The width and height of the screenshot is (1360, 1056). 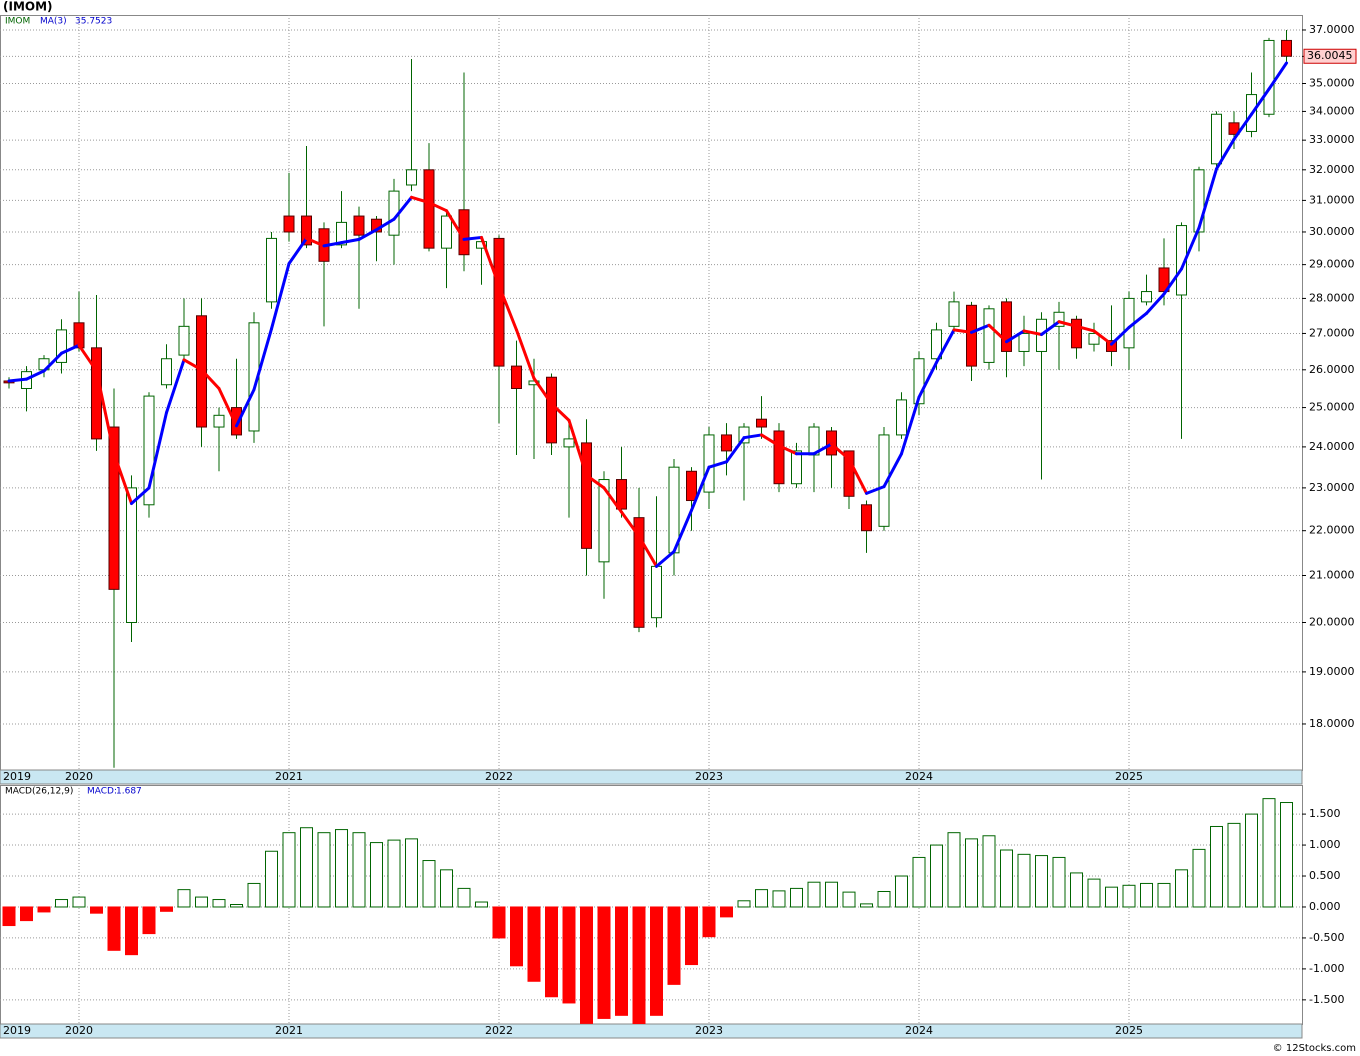 I want to click on y-tick-label: 22.0000, so click(x=1332, y=530).